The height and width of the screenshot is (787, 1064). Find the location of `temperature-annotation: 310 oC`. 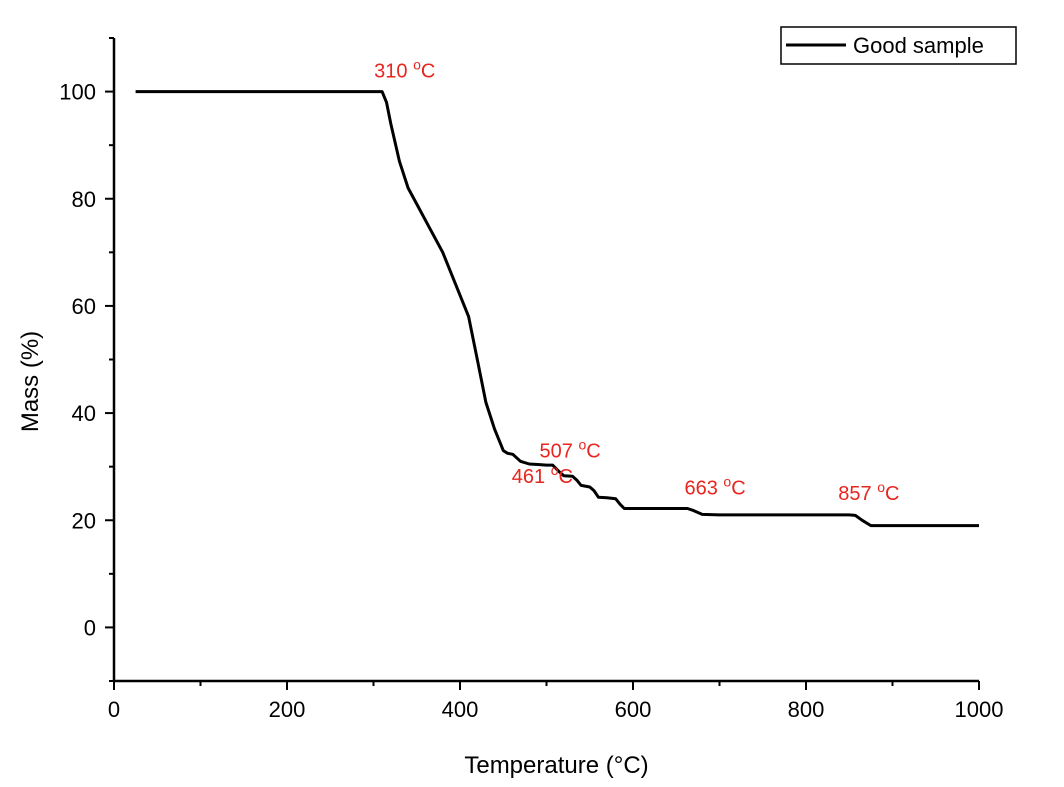

temperature-annotation: 310 oC is located at coordinates (404, 70).